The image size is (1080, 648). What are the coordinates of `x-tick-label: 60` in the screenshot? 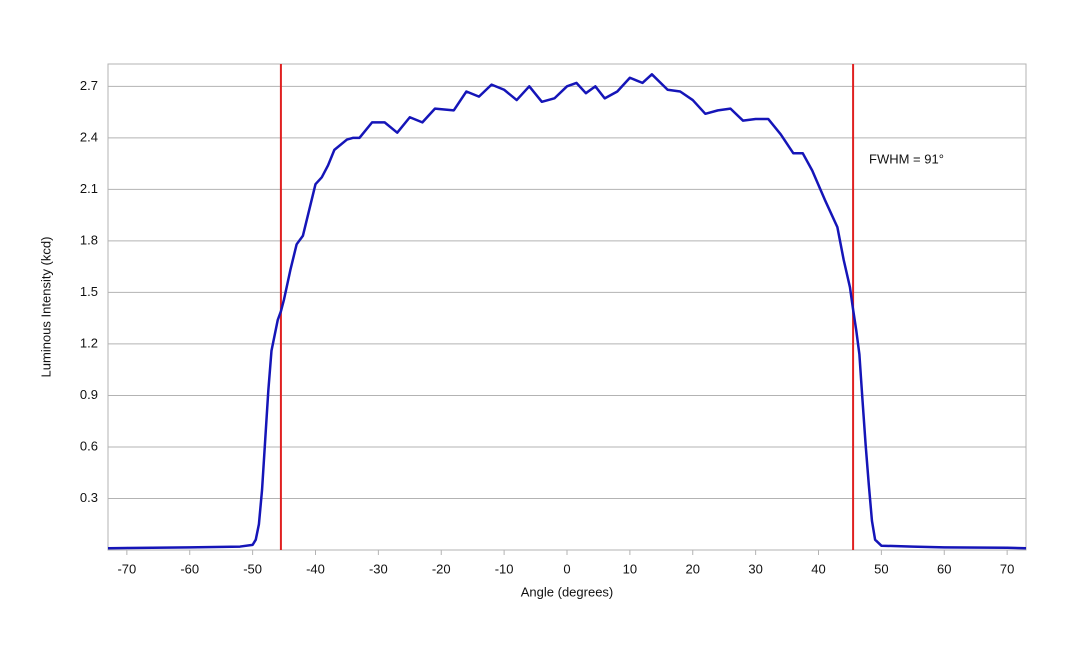 It's located at (944, 568).